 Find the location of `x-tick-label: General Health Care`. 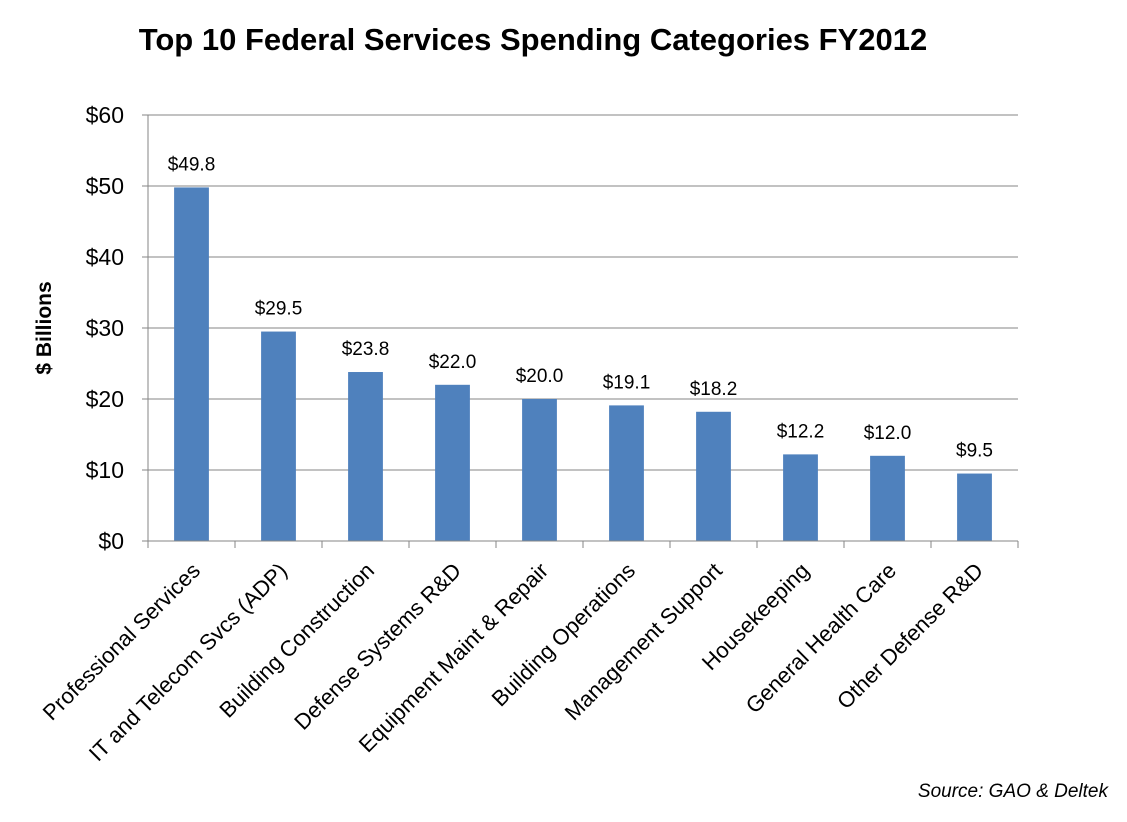

x-tick-label: General Health Care is located at coordinates (821, 638).